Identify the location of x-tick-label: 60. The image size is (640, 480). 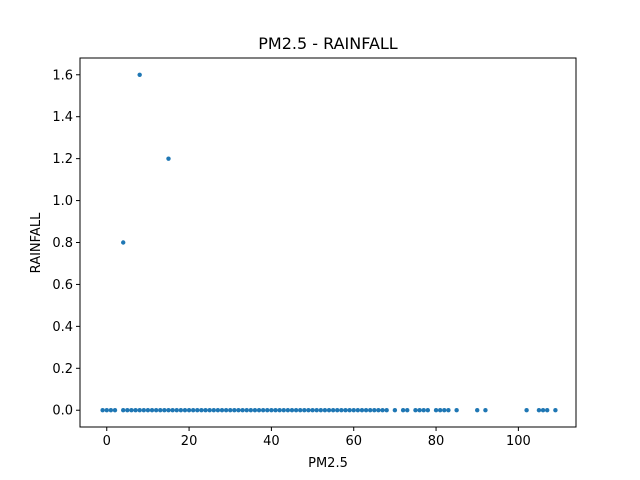
(353, 441).